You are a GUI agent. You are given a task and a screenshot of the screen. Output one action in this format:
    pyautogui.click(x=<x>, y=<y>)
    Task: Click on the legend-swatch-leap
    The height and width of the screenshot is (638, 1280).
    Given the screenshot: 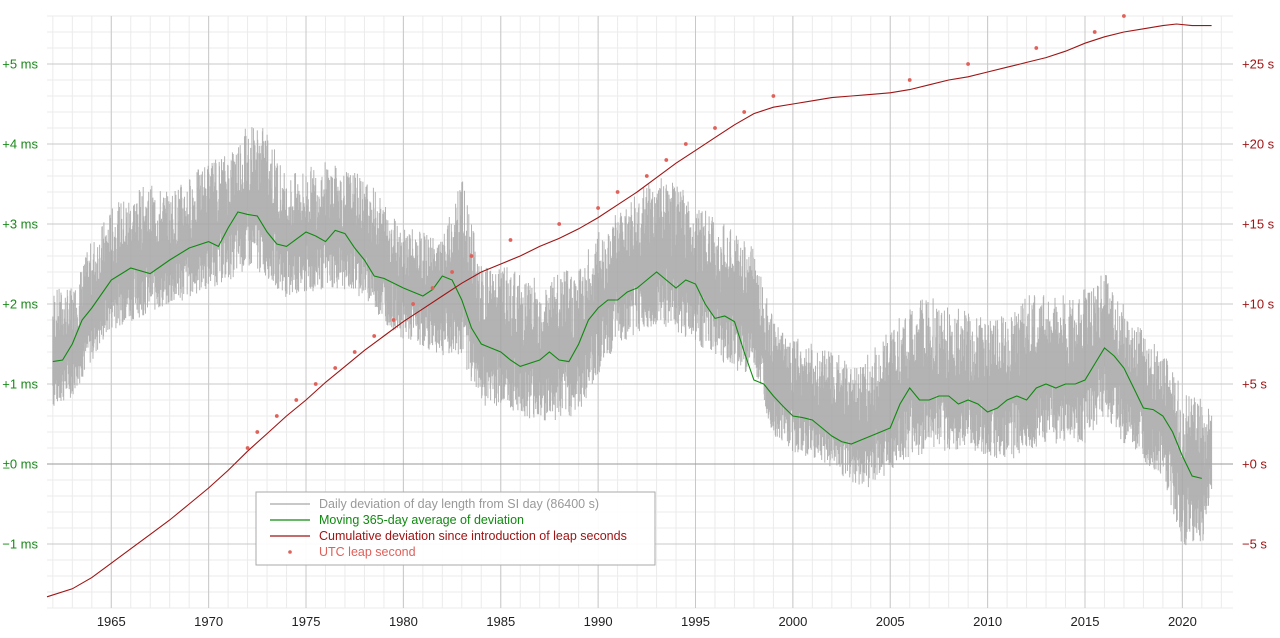 What is the action you would take?
    pyautogui.click(x=290, y=552)
    